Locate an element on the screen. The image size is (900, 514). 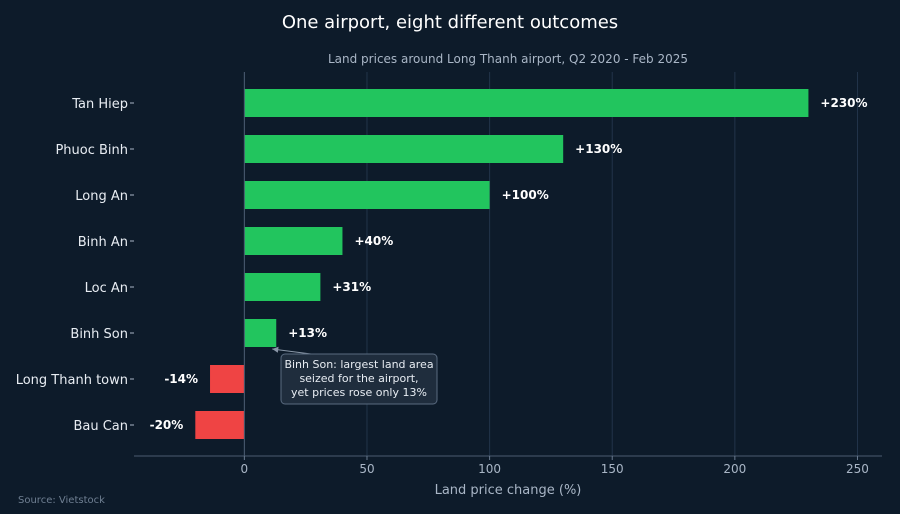
annotation-arrow is located at coordinates (292, 351).